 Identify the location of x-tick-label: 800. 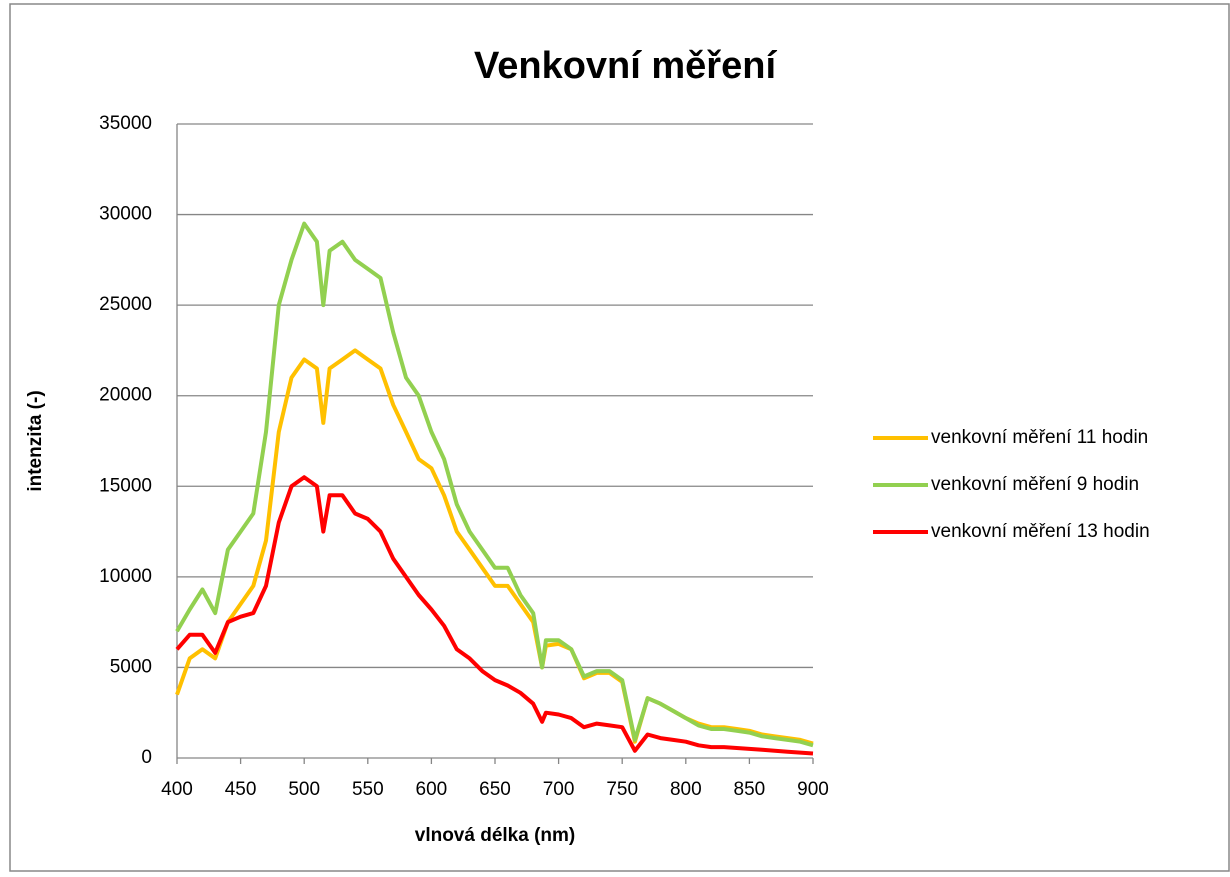
(686, 789).